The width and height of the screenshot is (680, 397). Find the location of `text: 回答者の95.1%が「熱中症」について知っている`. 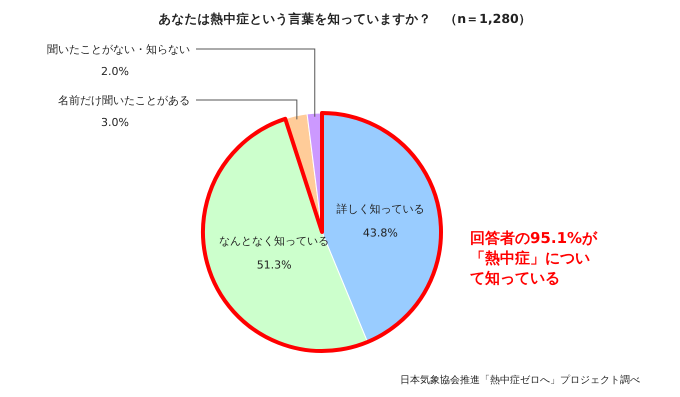

text: 回答者の95.1%が「熱中症」について知っている is located at coordinates (534, 258).